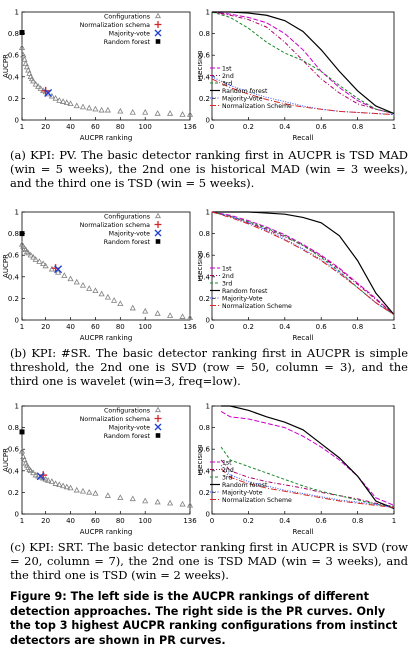 The width and height of the screenshot is (418, 658). I want to click on random-forest-point, so click(22, 432).